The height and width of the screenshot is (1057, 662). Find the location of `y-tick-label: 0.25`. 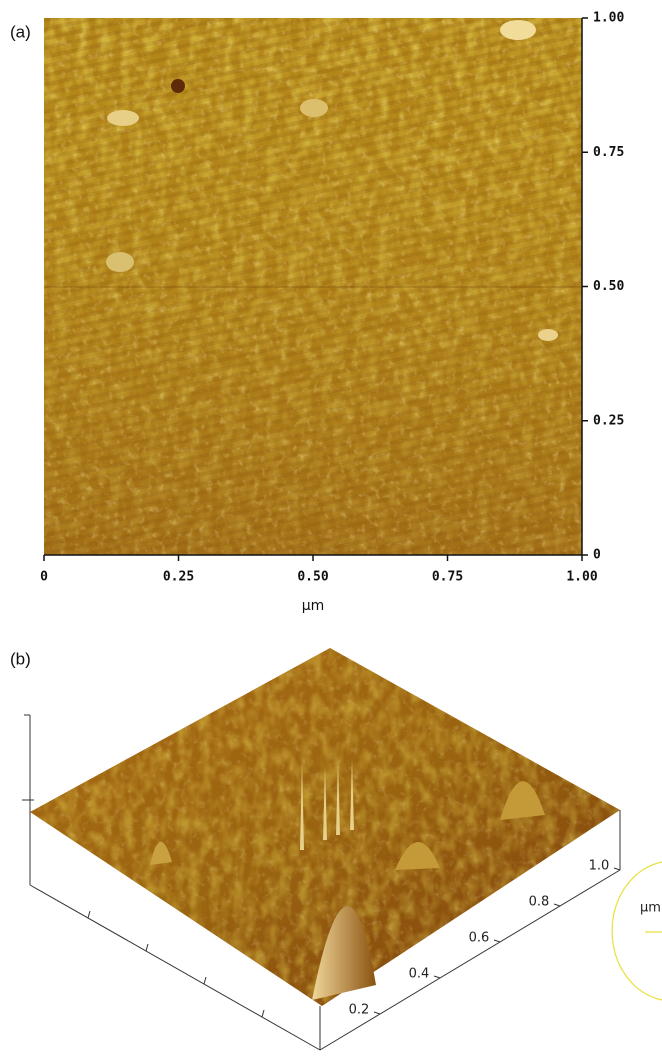

y-tick-label: 0.25 is located at coordinates (608, 420).